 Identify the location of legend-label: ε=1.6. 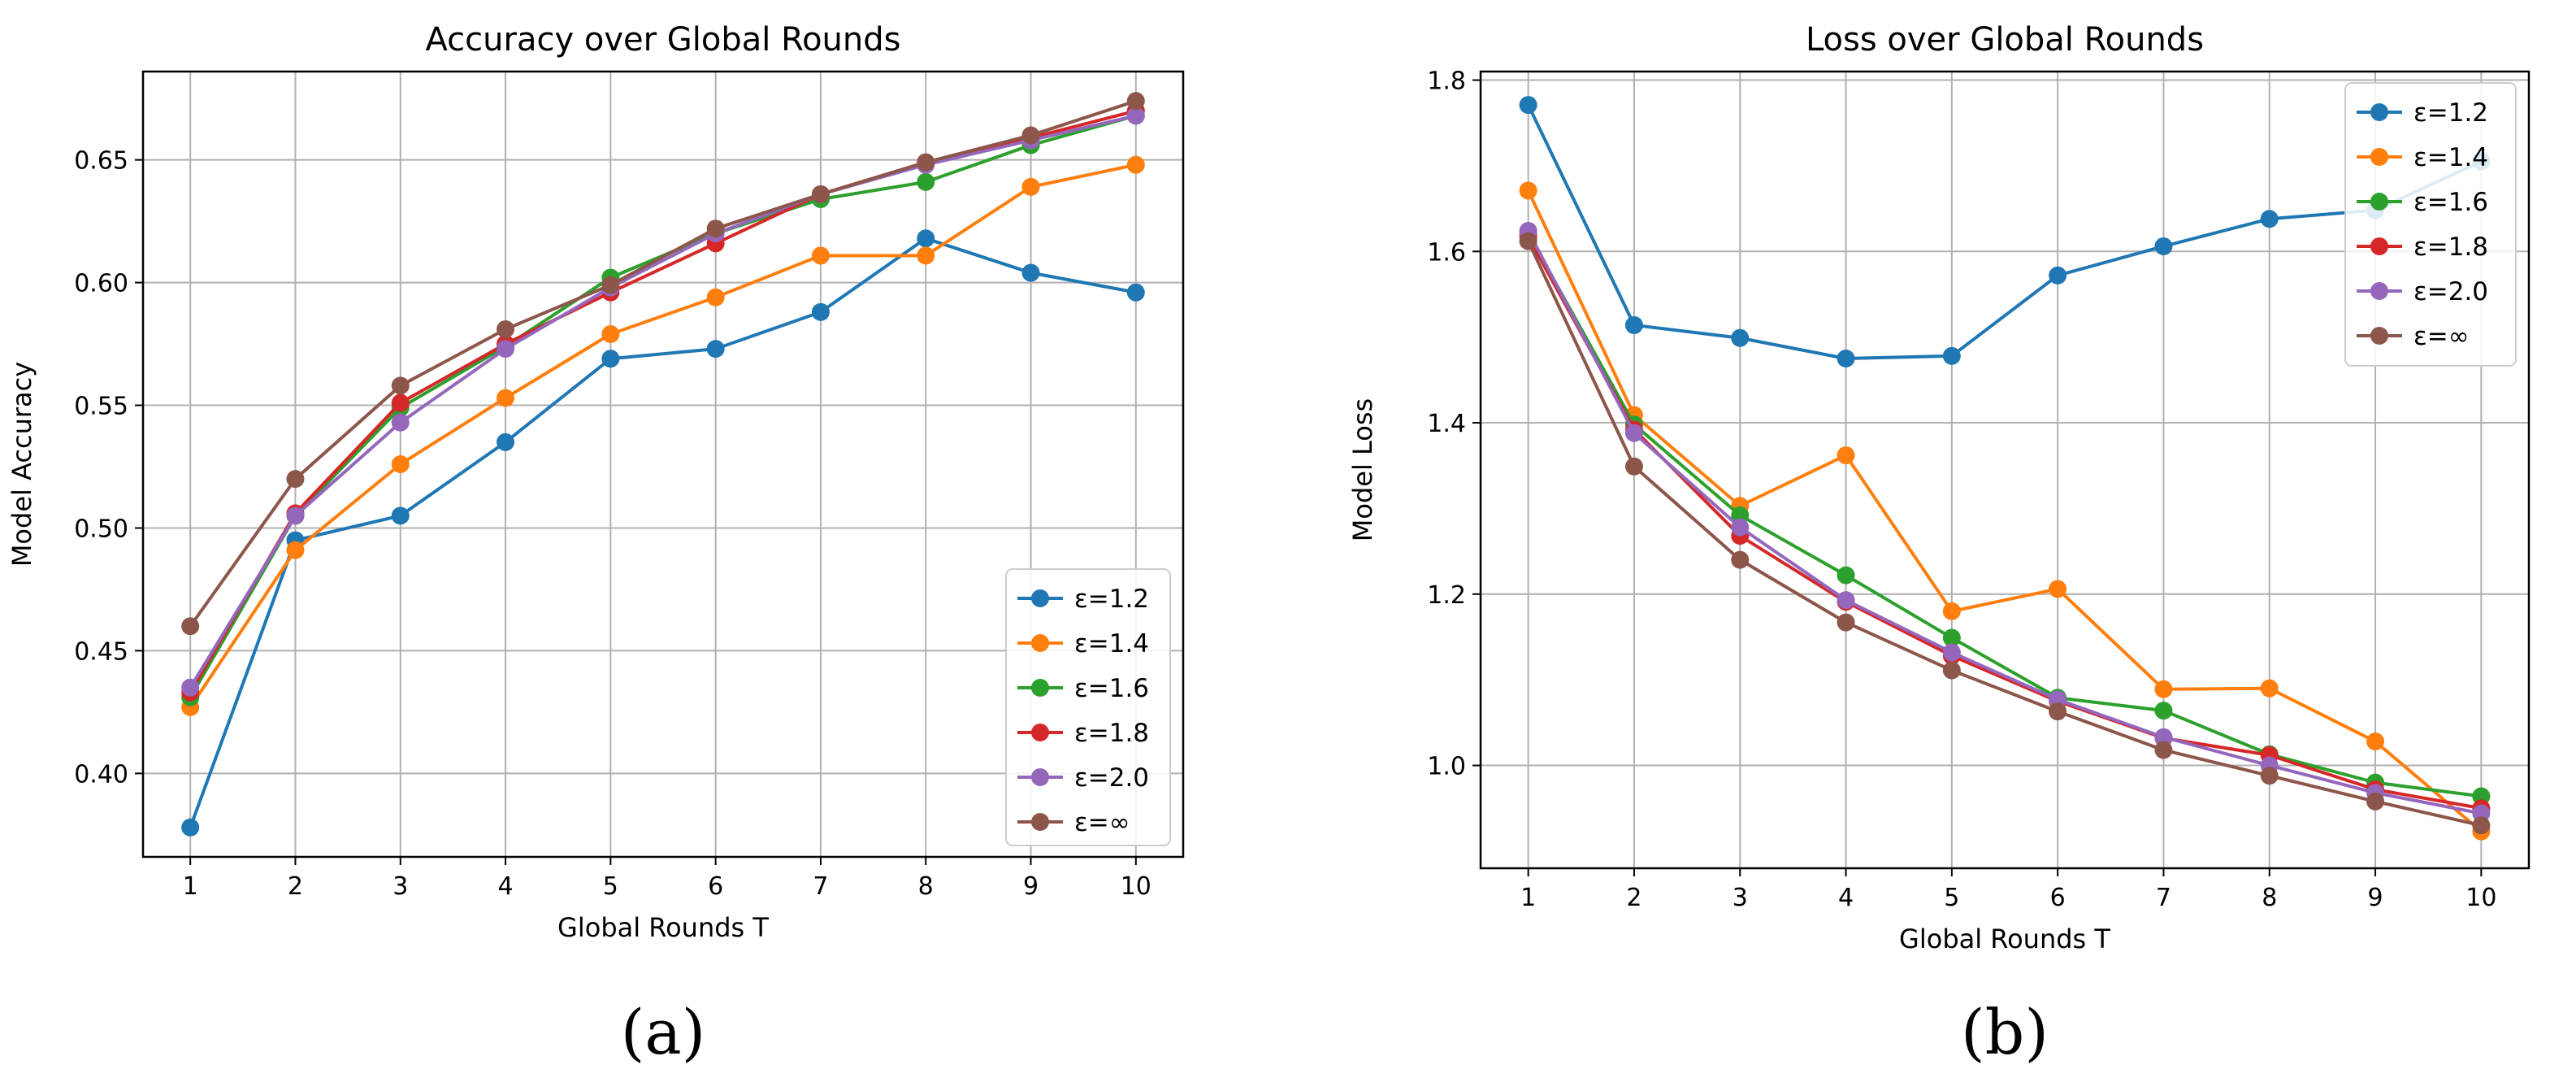
(1111, 688).